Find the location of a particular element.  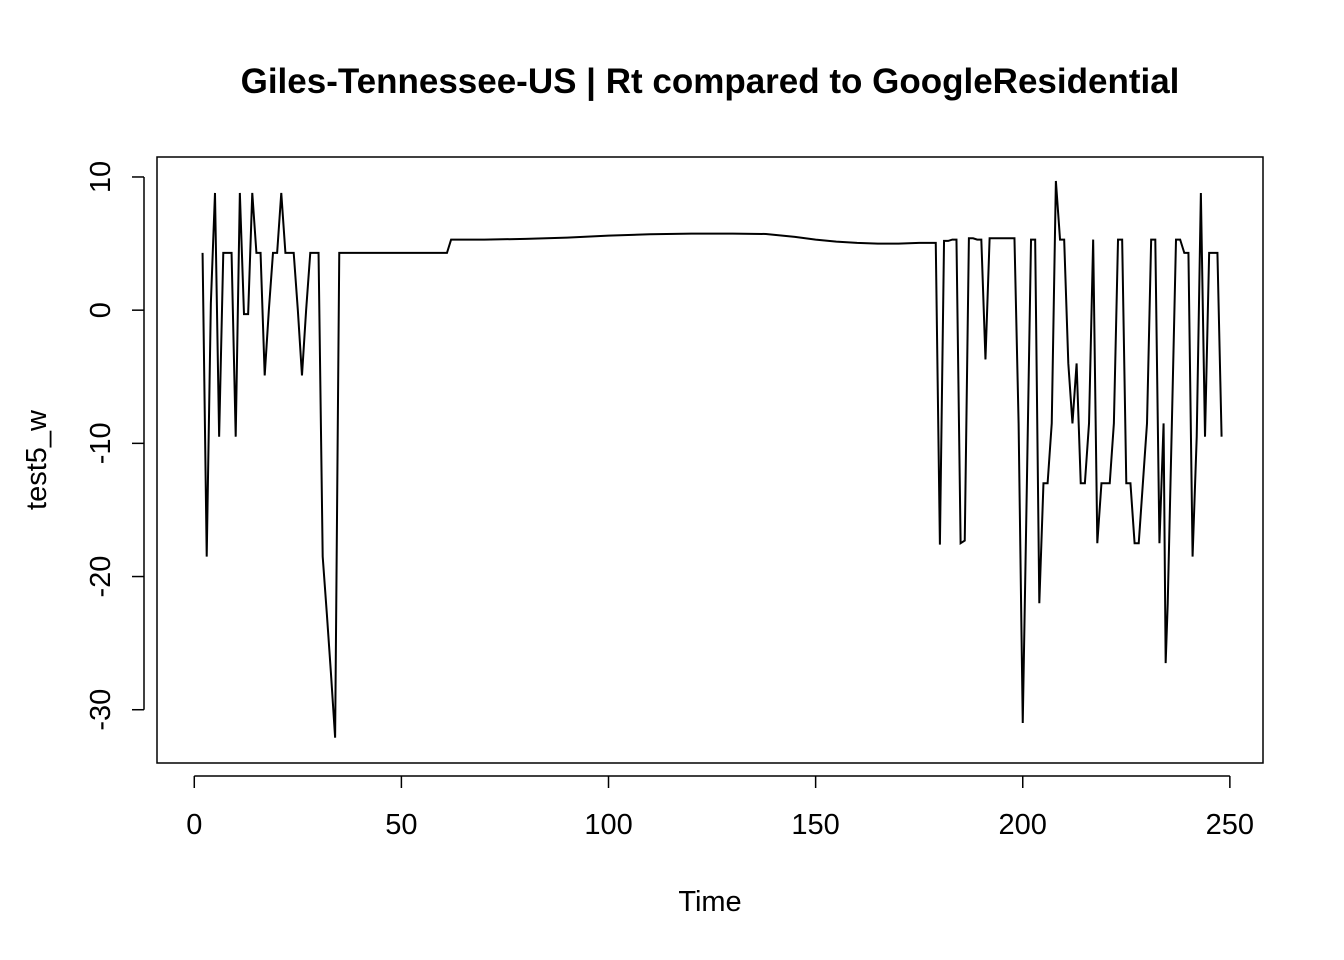

y-axis-label: test5_w is located at coordinates (37, 459).